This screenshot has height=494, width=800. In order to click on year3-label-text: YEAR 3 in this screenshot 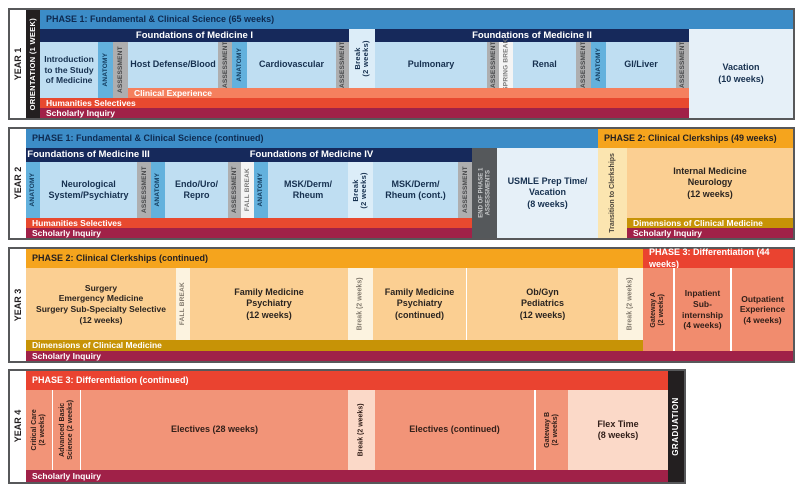, I will do `click(17, 305)`.